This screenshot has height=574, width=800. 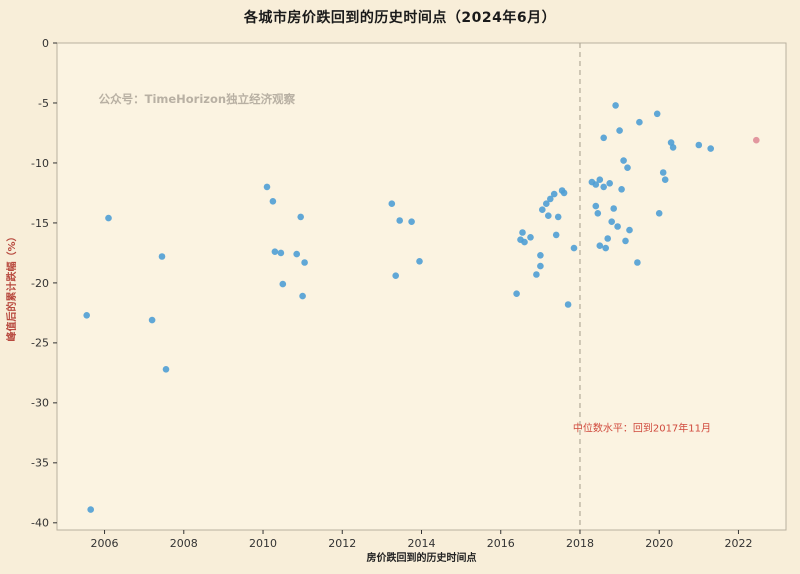 I want to click on median-annotation: 中位数水平：回到2017年11月, so click(x=642, y=428).